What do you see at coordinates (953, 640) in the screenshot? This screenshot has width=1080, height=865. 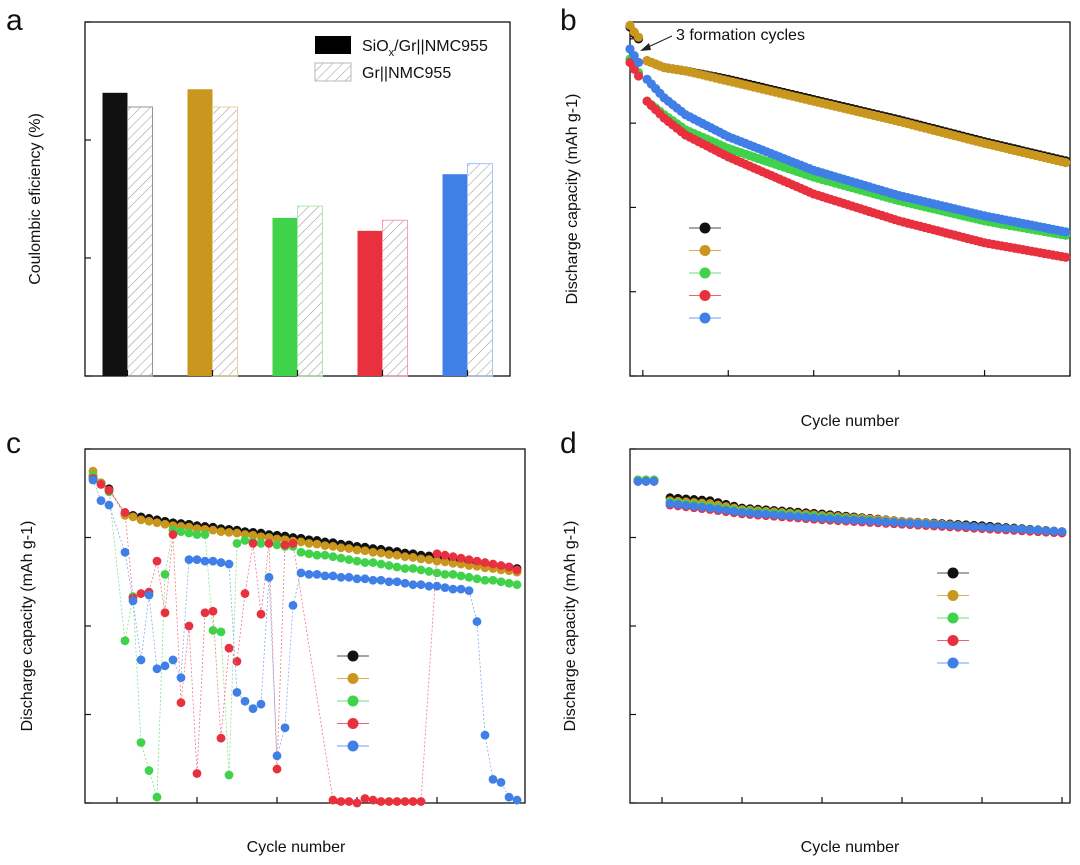 I see `legend-marker-lfm` at bounding box center [953, 640].